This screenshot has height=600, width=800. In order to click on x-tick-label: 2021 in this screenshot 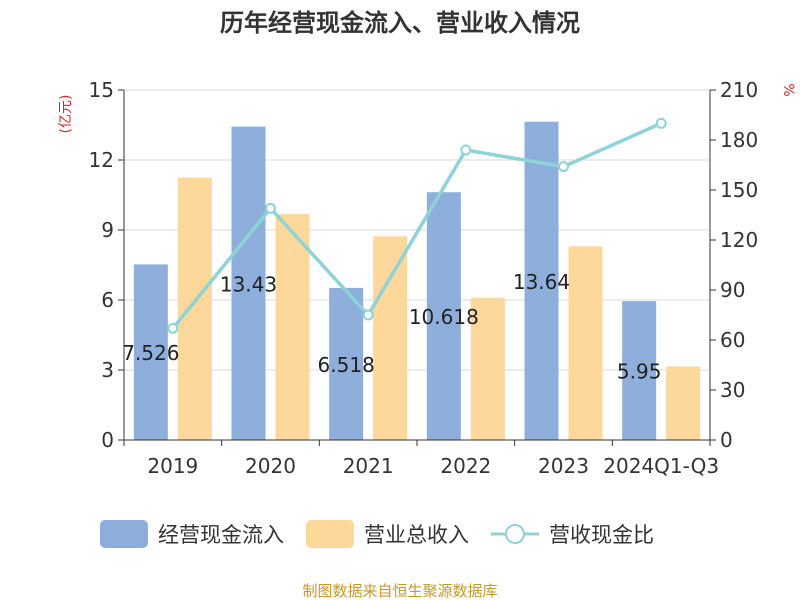, I will do `click(368, 466)`.